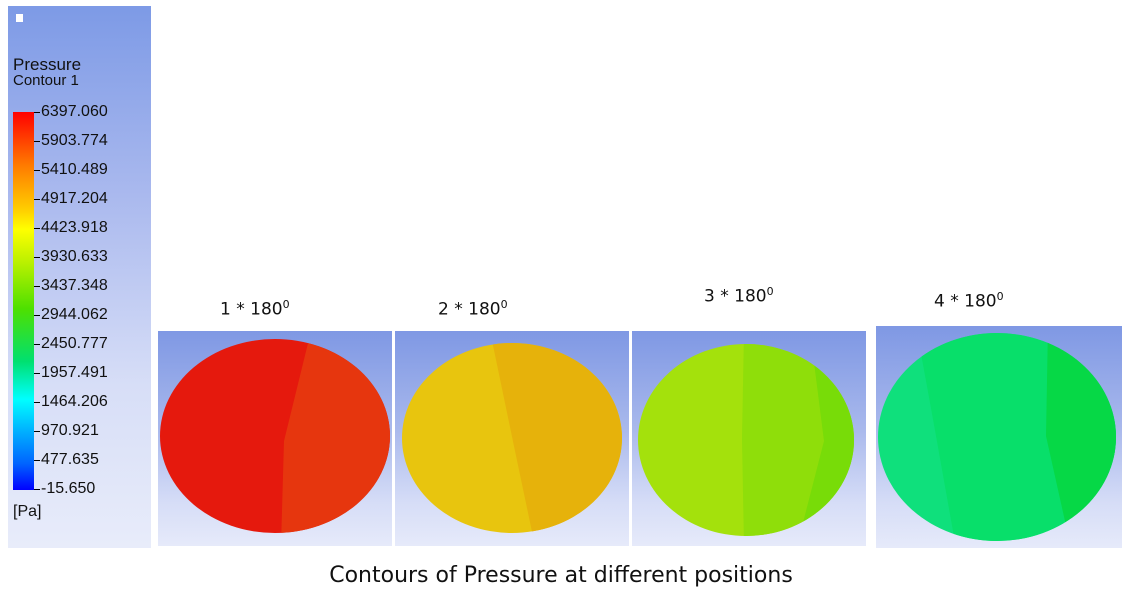  I want to click on position-label-1: 1 * 1800, so click(255, 309).